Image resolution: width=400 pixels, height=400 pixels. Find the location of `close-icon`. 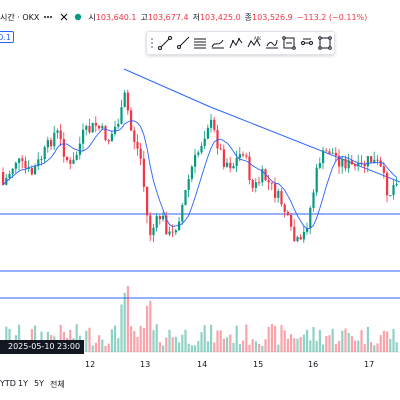

close-icon is located at coordinates (64, 17).